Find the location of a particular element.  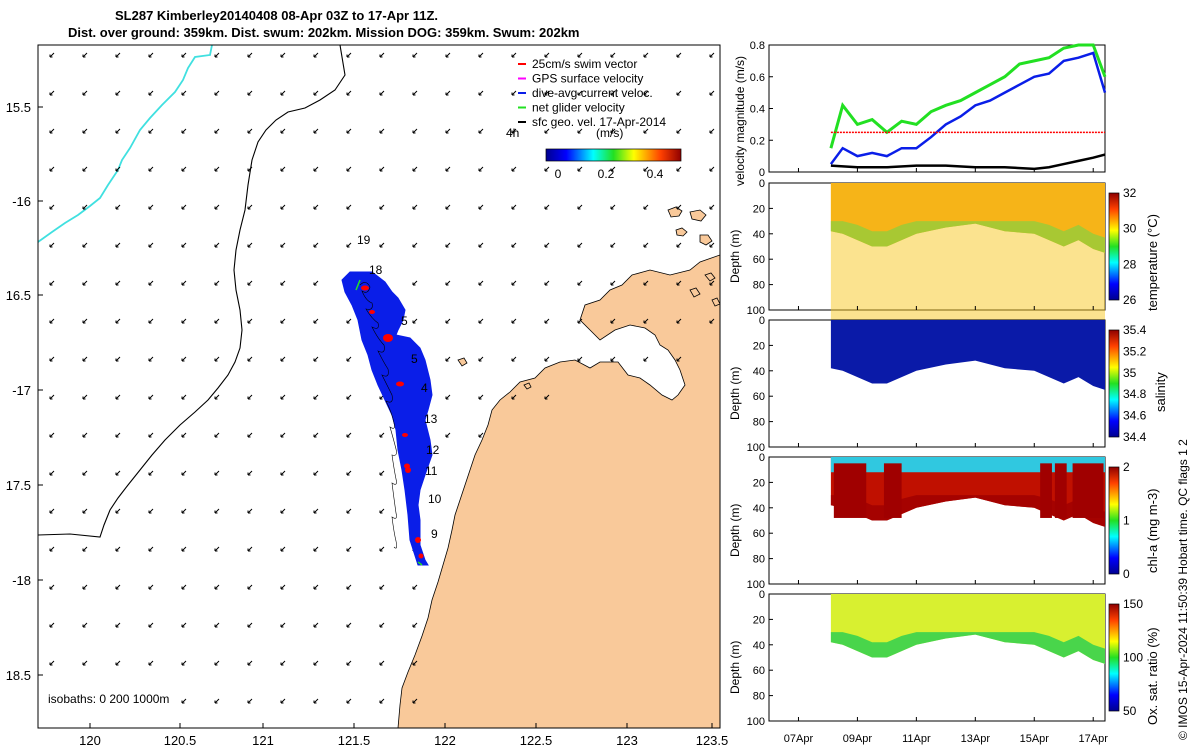

speed-colorbar-ticks: 0 0.2 0.4 is located at coordinates (609, 174).